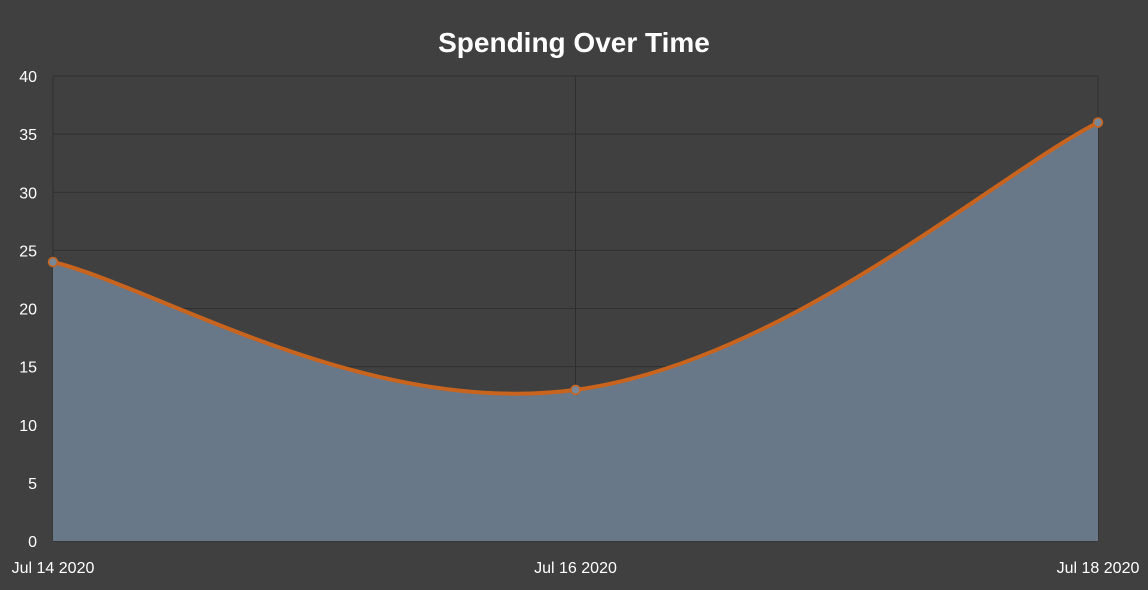 This screenshot has width=1148, height=590. What do you see at coordinates (28, 77) in the screenshot?
I see `y-tick-label: 40` at bounding box center [28, 77].